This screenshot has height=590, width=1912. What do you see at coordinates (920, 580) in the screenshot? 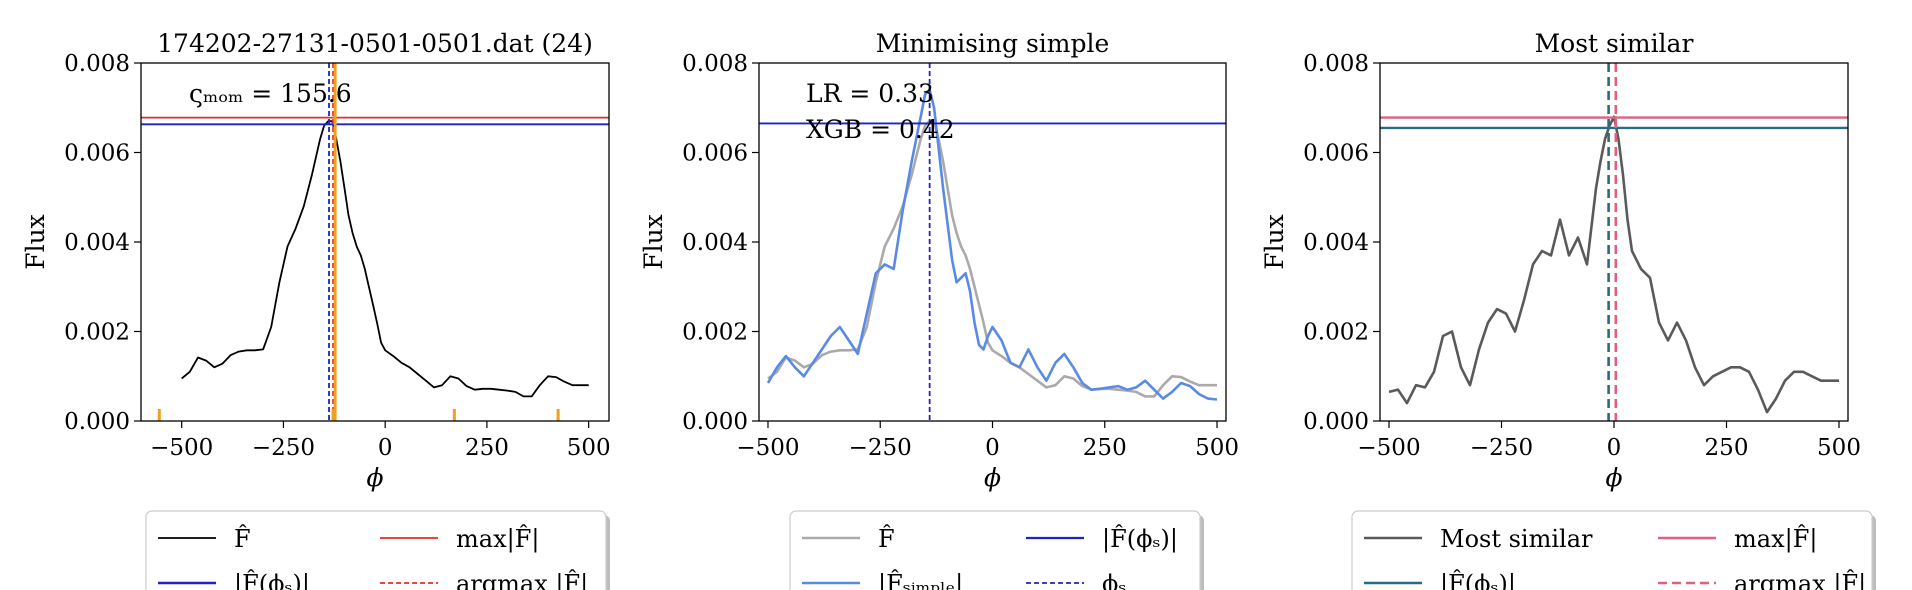
I see `legend-label: |F̂ₛᵢₘₚₗₑ|` at bounding box center [920, 580].